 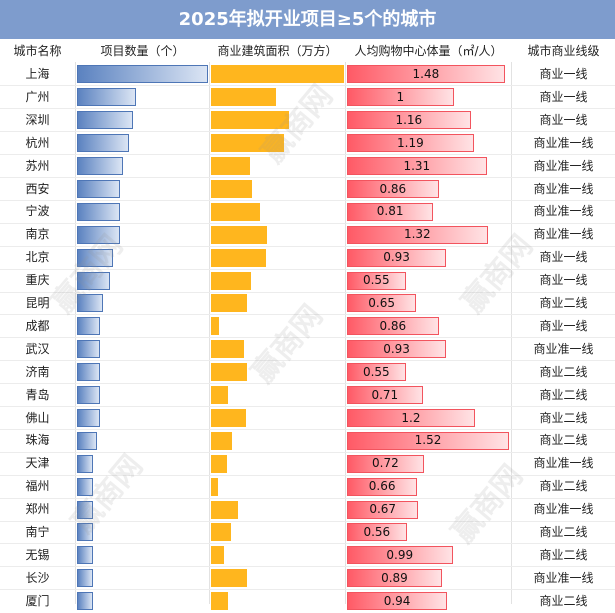 I want to click on city-label: 福州, so click(x=37, y=486).